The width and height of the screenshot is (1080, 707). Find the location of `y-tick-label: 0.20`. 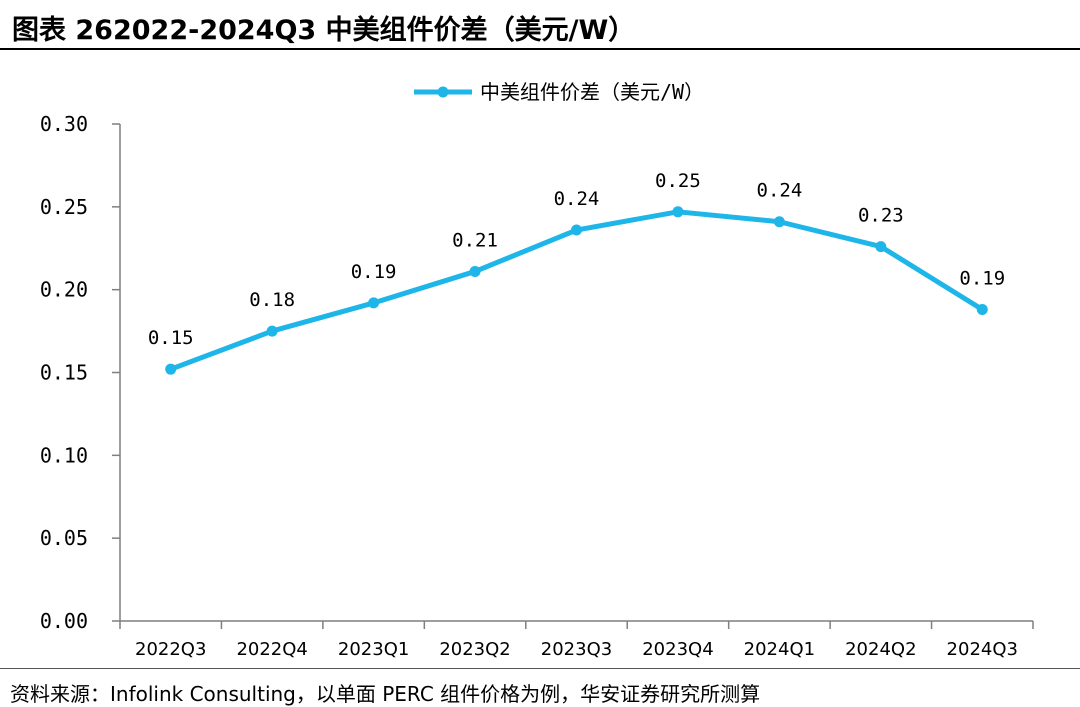

y-tick-label: 0.20 is located at coordinates (64, 290).